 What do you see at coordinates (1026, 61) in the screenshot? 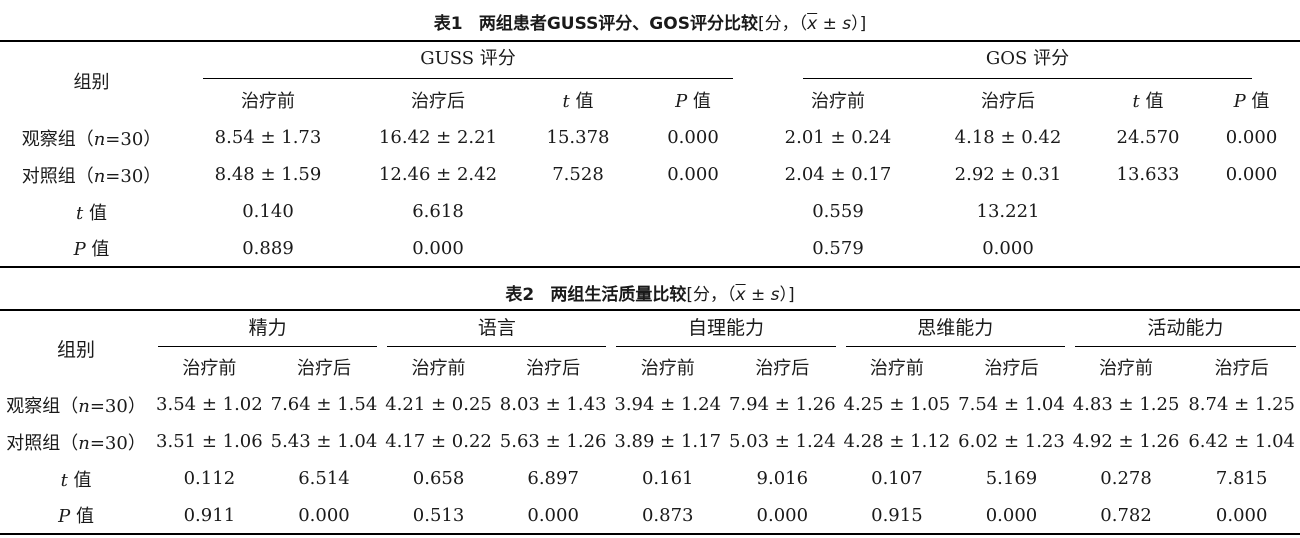
I see `table1-header-gos: GOS 评分` at bounding box center [1026, 61].